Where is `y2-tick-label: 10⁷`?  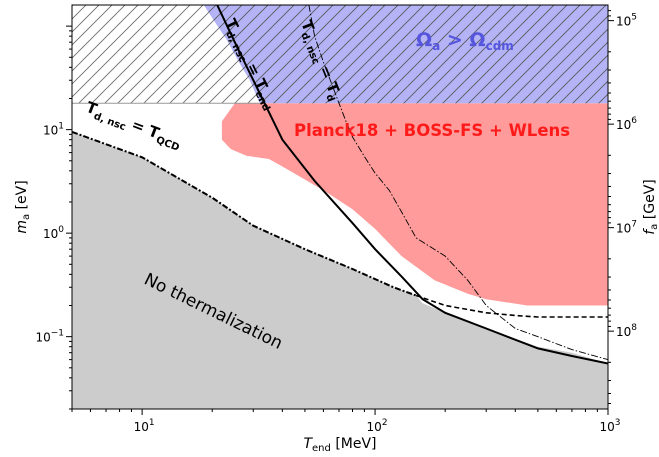 y2-tick-label: 10⁷ is located at coordinates (626, 228).